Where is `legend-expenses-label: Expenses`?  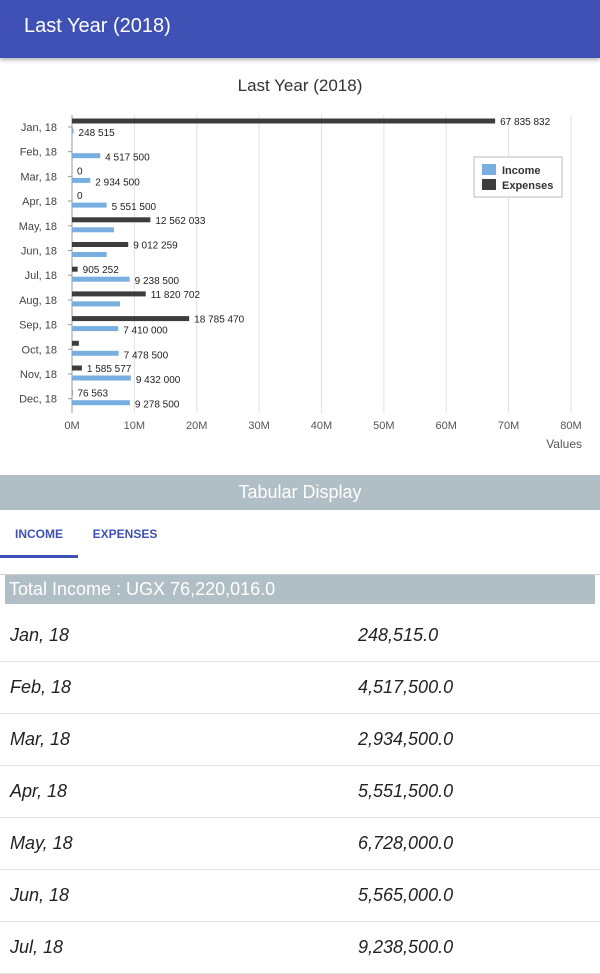
legend-expenses-label: Expenses is located at coordinates (527, 186).